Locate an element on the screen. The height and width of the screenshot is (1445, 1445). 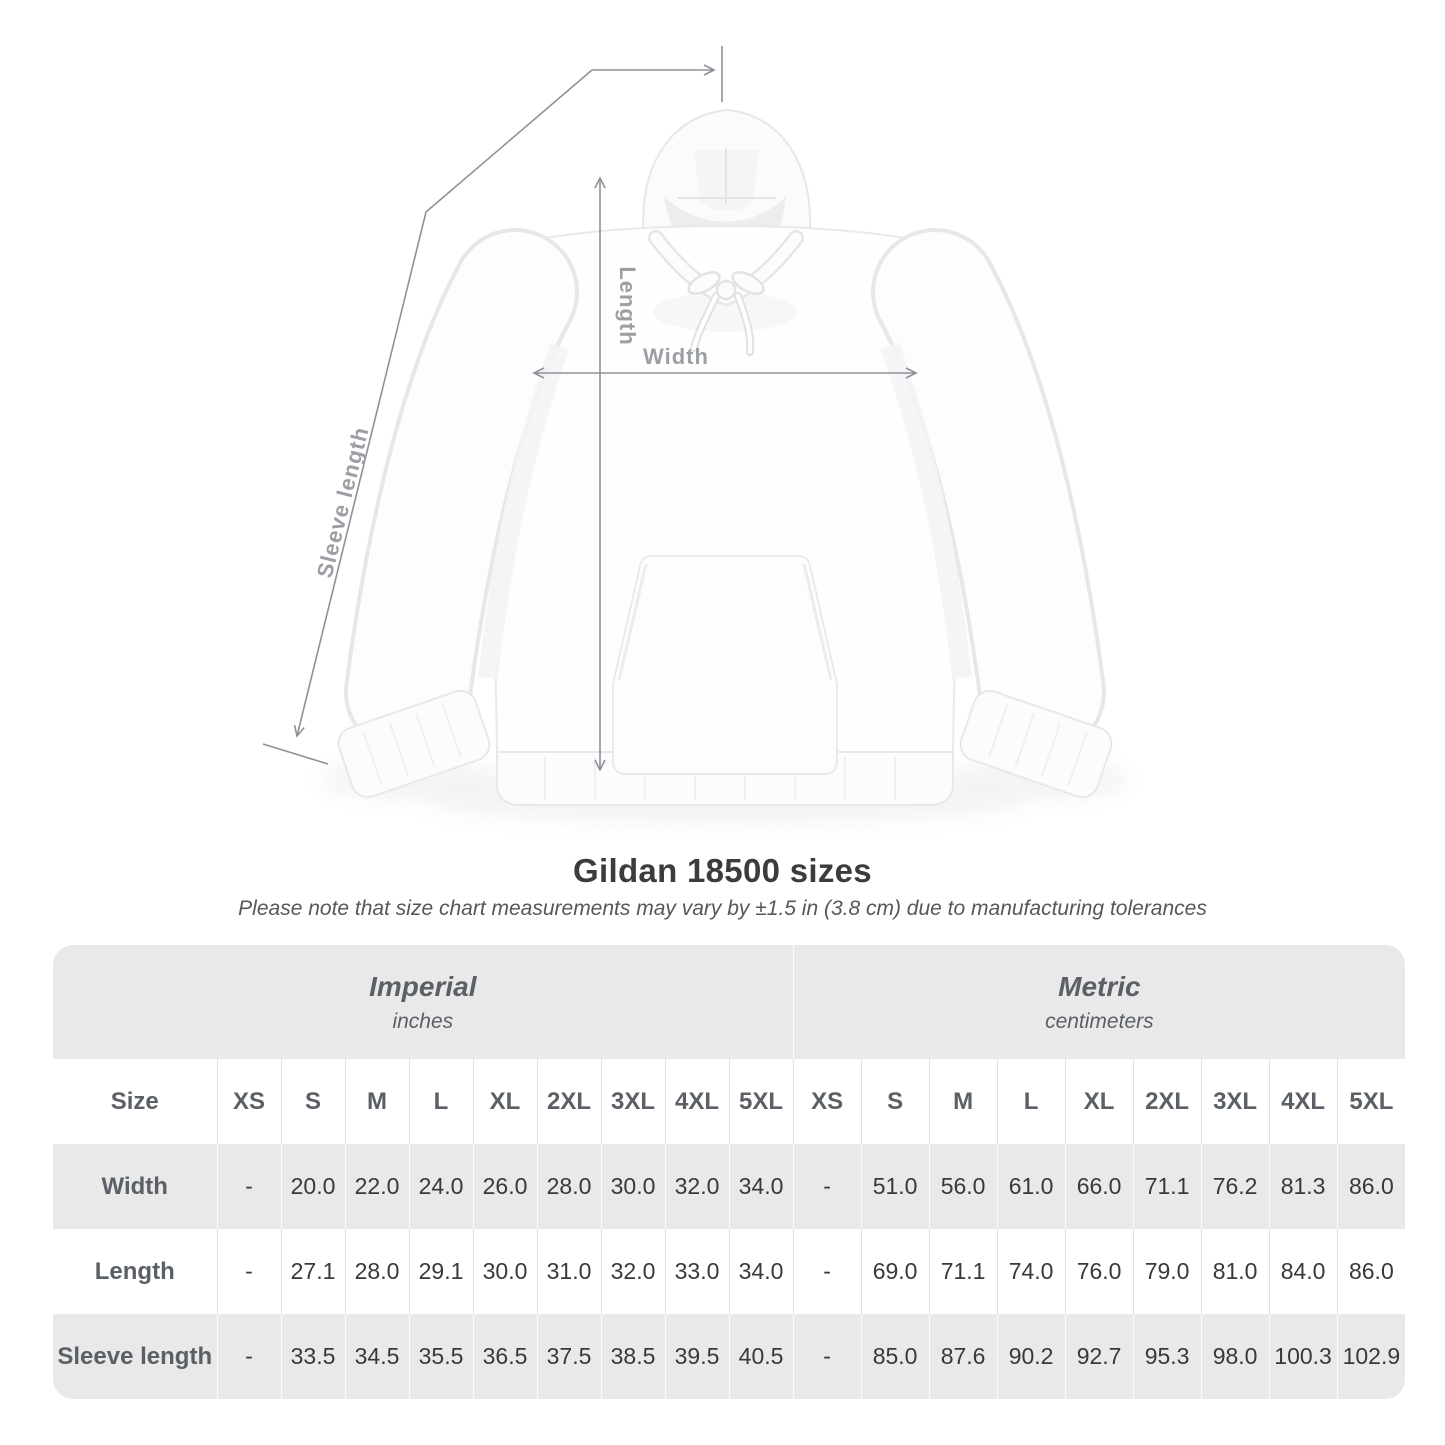
size-header-metric-5xl: 5XL is located at coordinates (1370, 1101).